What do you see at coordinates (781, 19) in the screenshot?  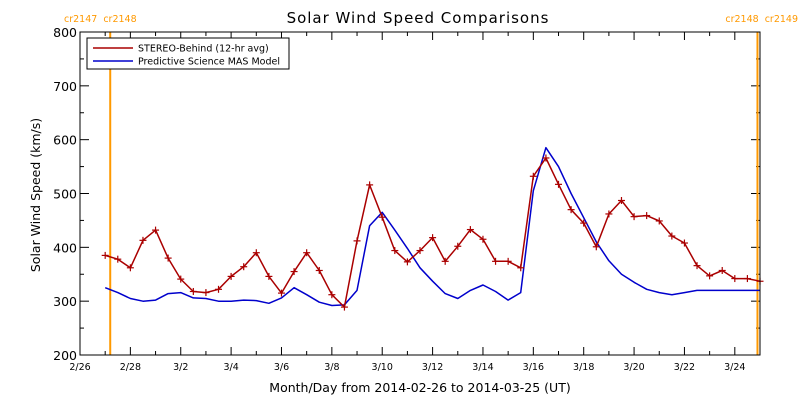 I see `carrington-label-right: cr2149` at bounding box center [781, 19].